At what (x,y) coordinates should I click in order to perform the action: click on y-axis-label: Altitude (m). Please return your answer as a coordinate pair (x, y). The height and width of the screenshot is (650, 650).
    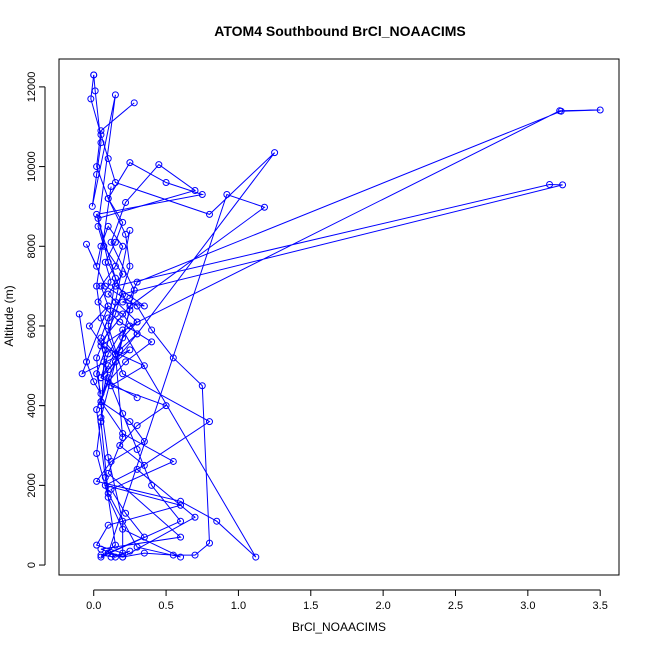
    Looking at the image, I should click on (9, 315).